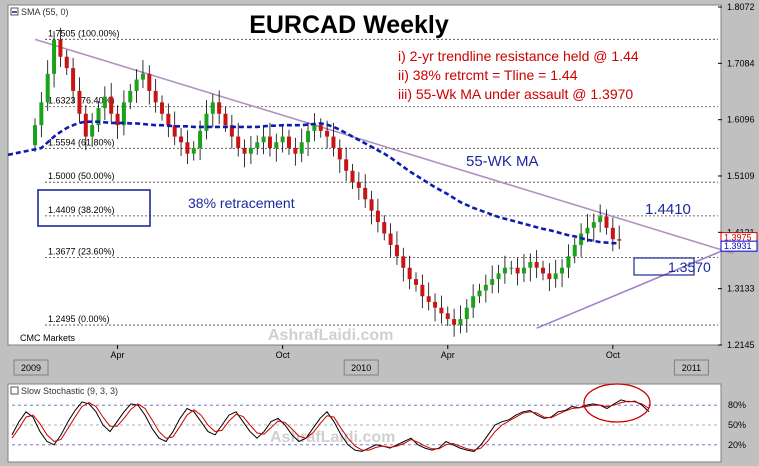  Describe the element at coordinates (81, 142) in the screenshot. I see `fib-label: 1.5594 (61.80%)` at that location.